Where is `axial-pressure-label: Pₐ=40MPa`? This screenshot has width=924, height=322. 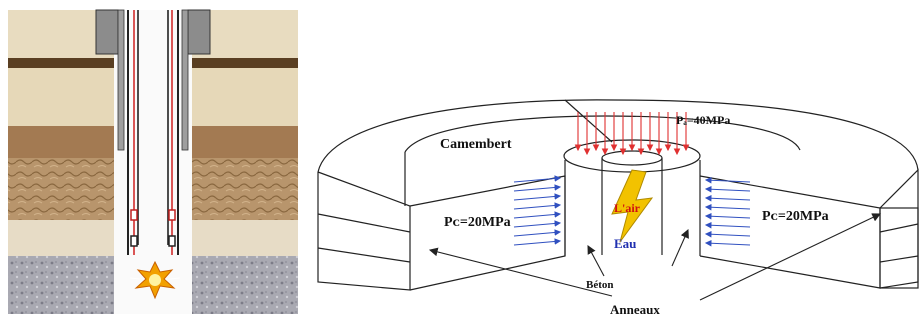
axial-pressure-label: Pₐ=40MPa is located at coordinates (703, 120).